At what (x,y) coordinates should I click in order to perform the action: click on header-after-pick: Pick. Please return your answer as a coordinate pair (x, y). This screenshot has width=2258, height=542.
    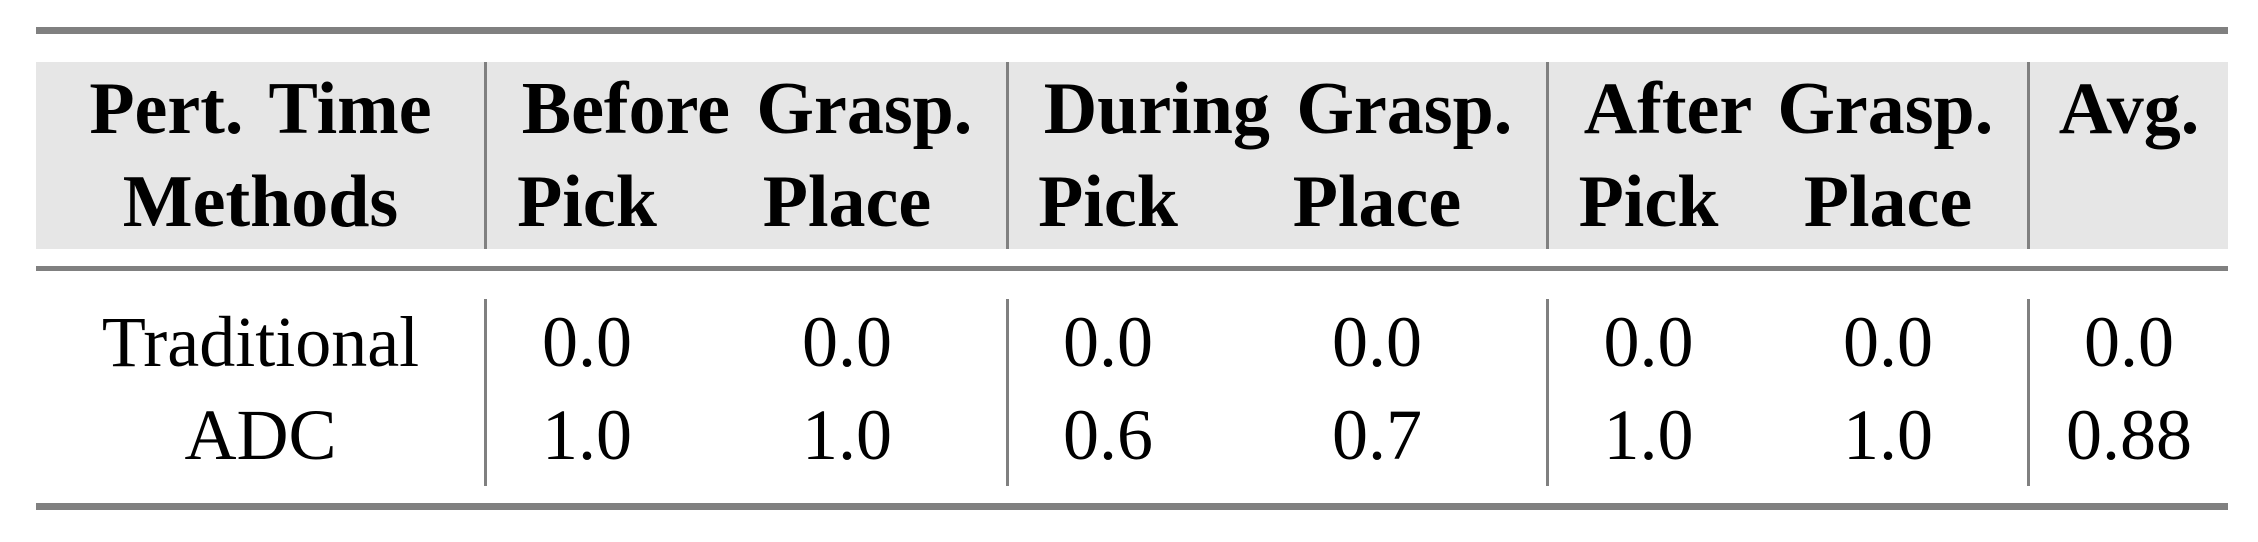
    Looking at the image, I should click on (1648, 202).